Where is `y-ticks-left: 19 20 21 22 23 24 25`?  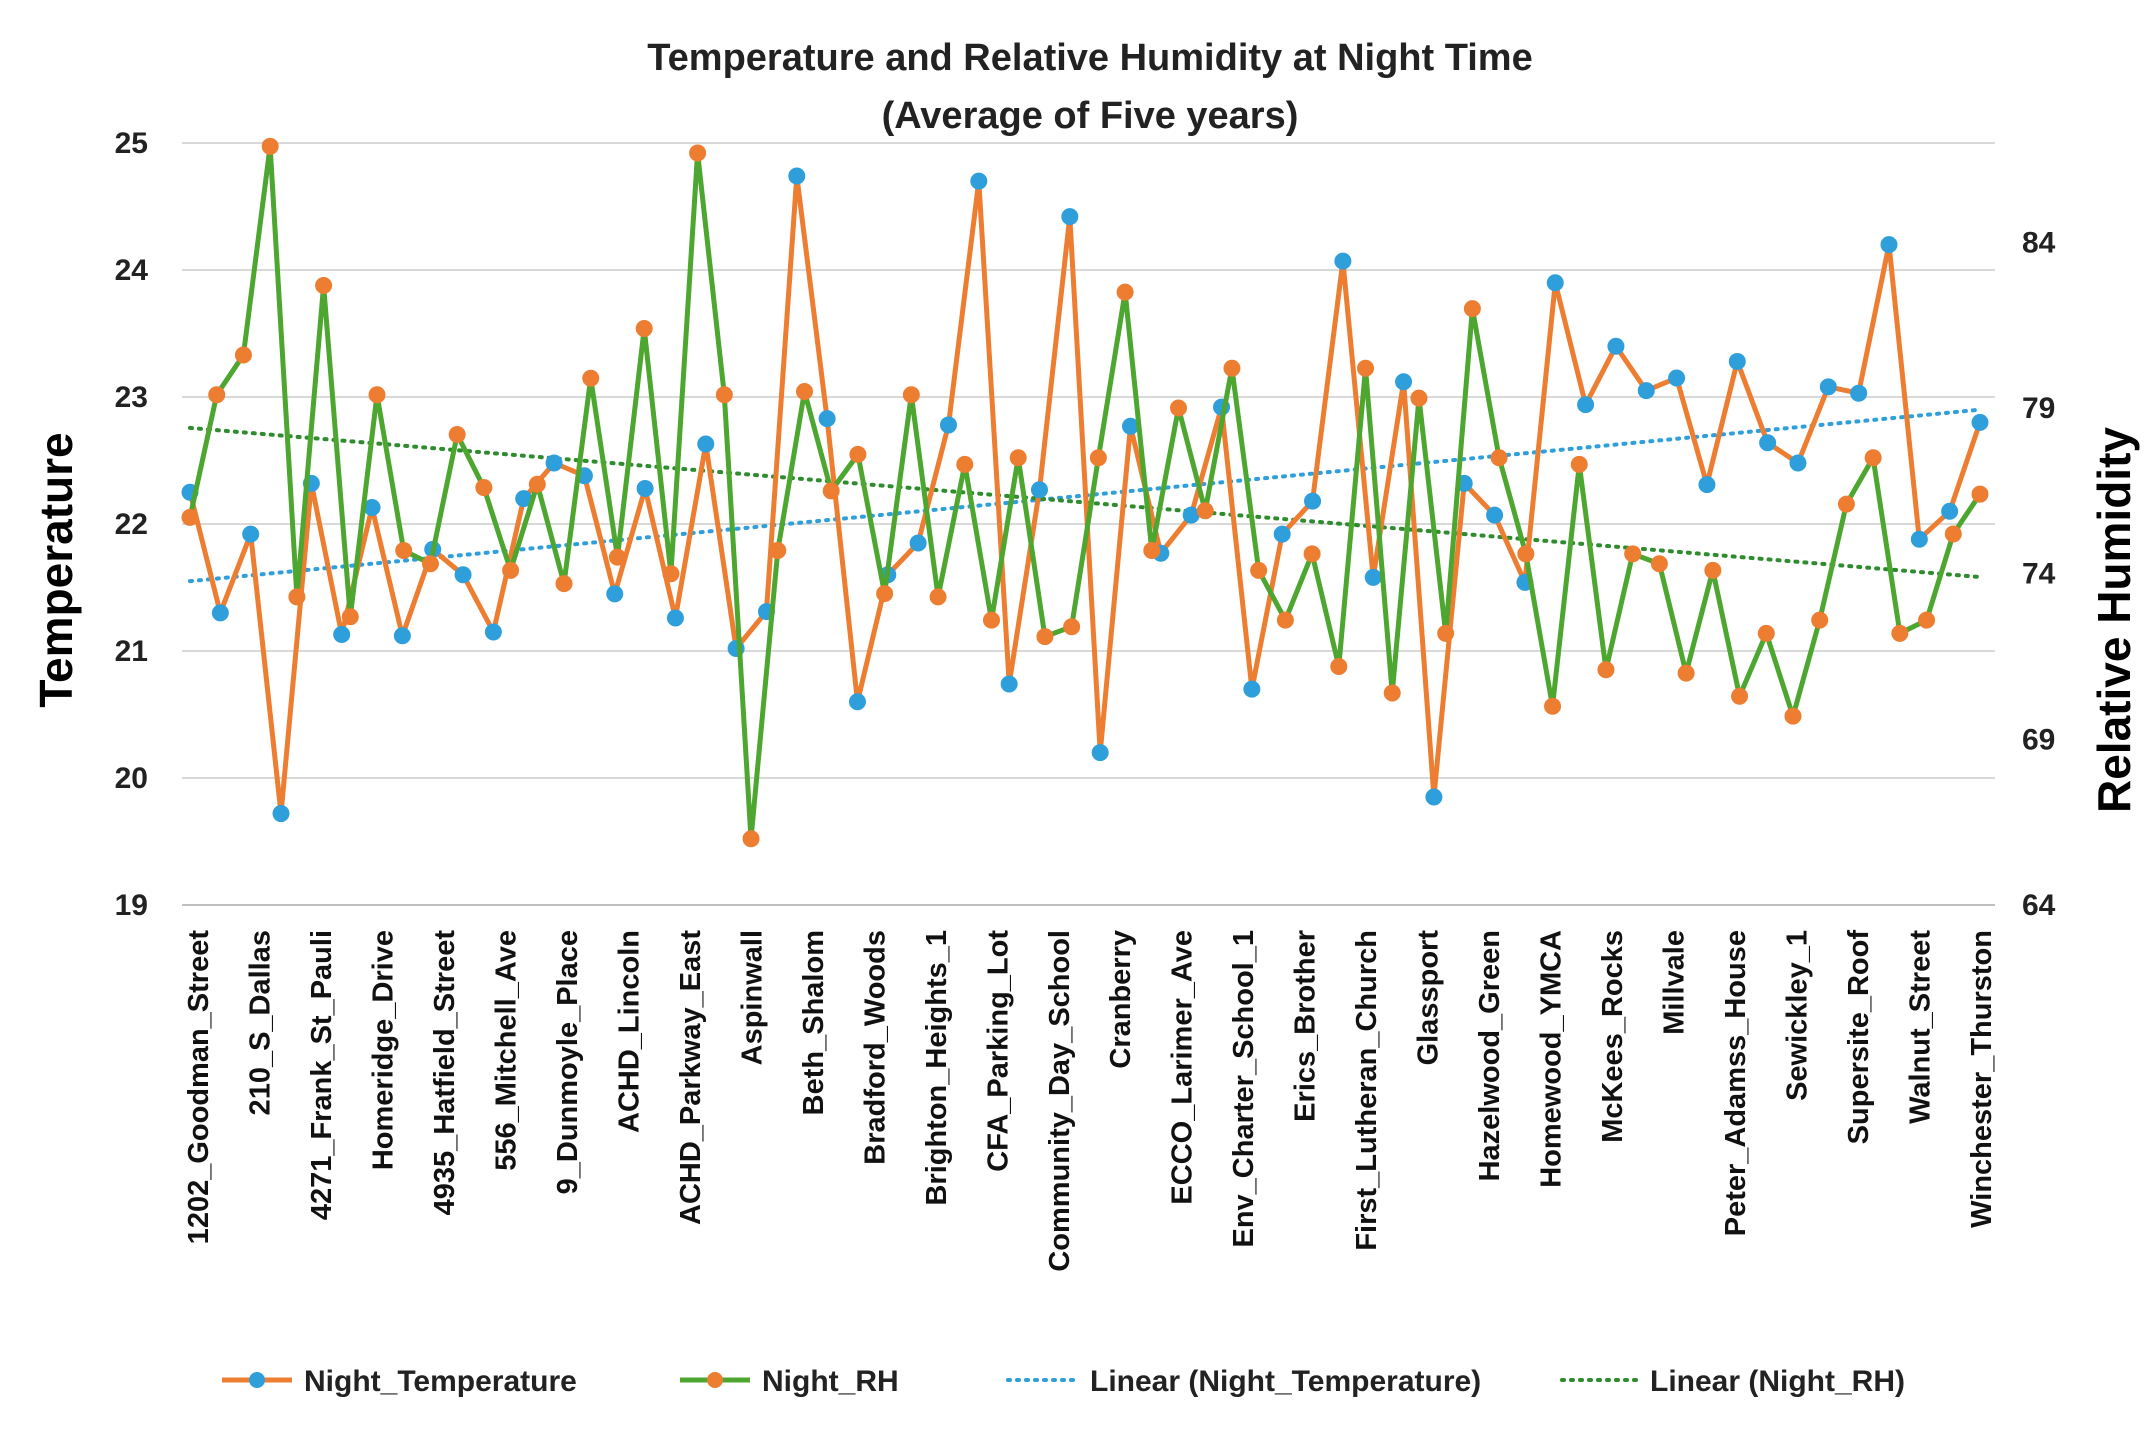
y-ticks-left: 19 20 21 22 23 24 25 is located at coordinates (132, 524).